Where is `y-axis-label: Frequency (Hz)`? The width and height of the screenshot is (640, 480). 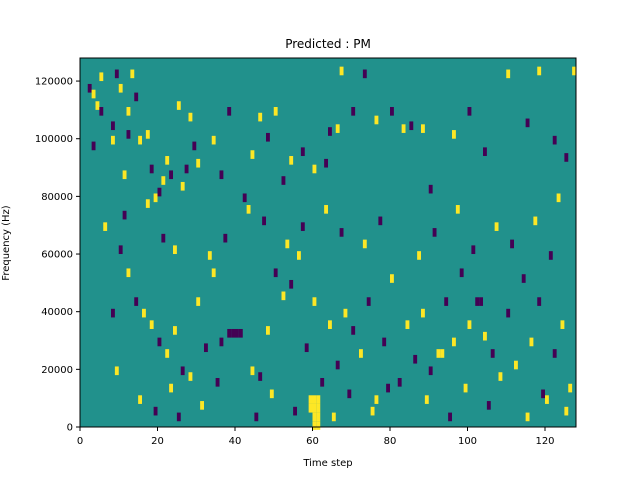
y-axis-label: Frequency (Hz) is located at coordinates (6, 243).